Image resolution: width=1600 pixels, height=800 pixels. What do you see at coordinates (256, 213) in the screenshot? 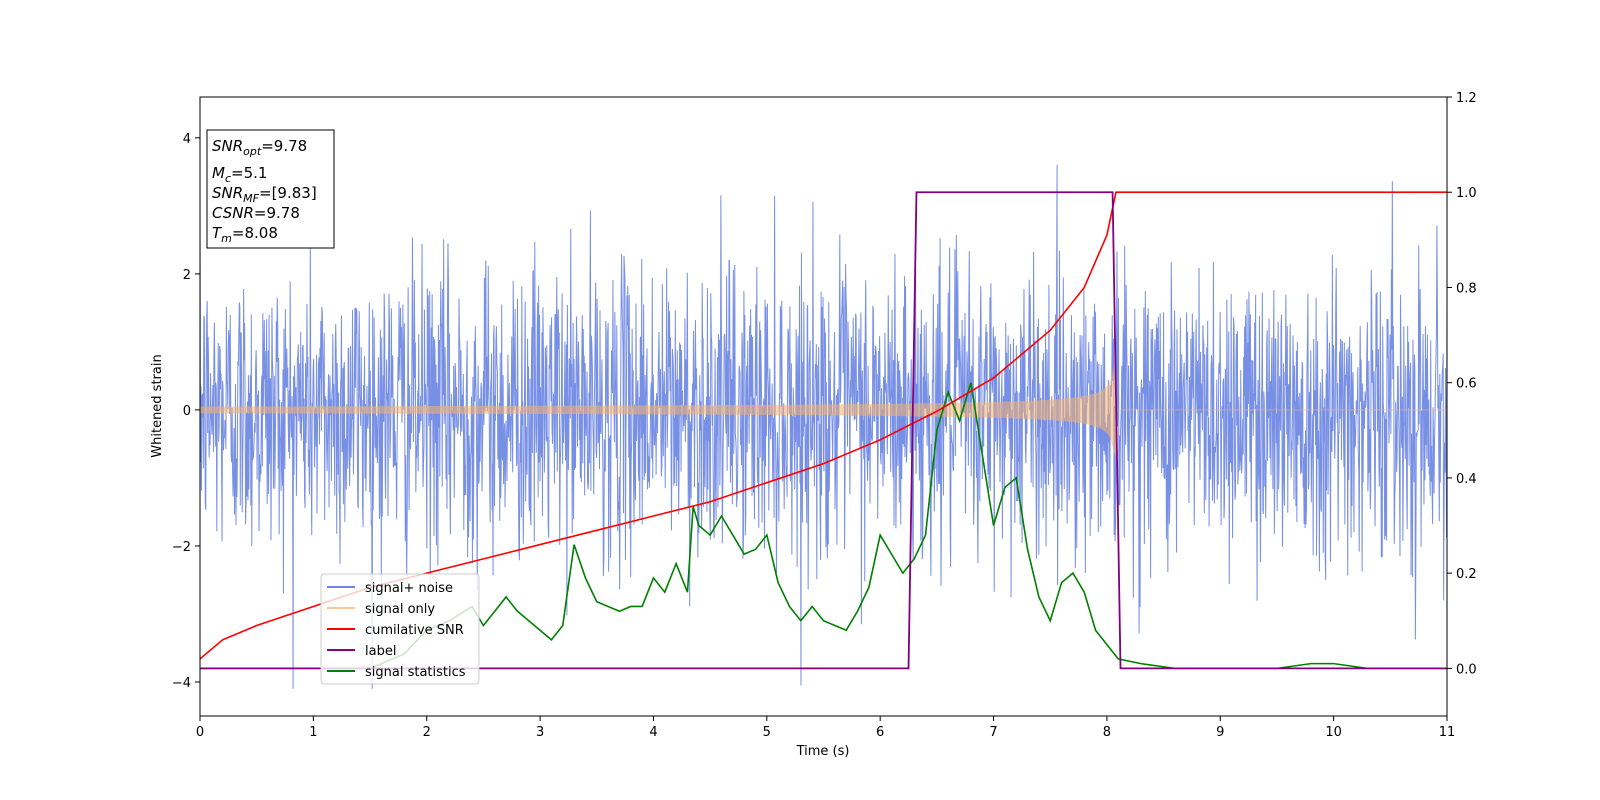
I see `annotation-csnr: CSNR=9.78` at bounding box center [256, 213].